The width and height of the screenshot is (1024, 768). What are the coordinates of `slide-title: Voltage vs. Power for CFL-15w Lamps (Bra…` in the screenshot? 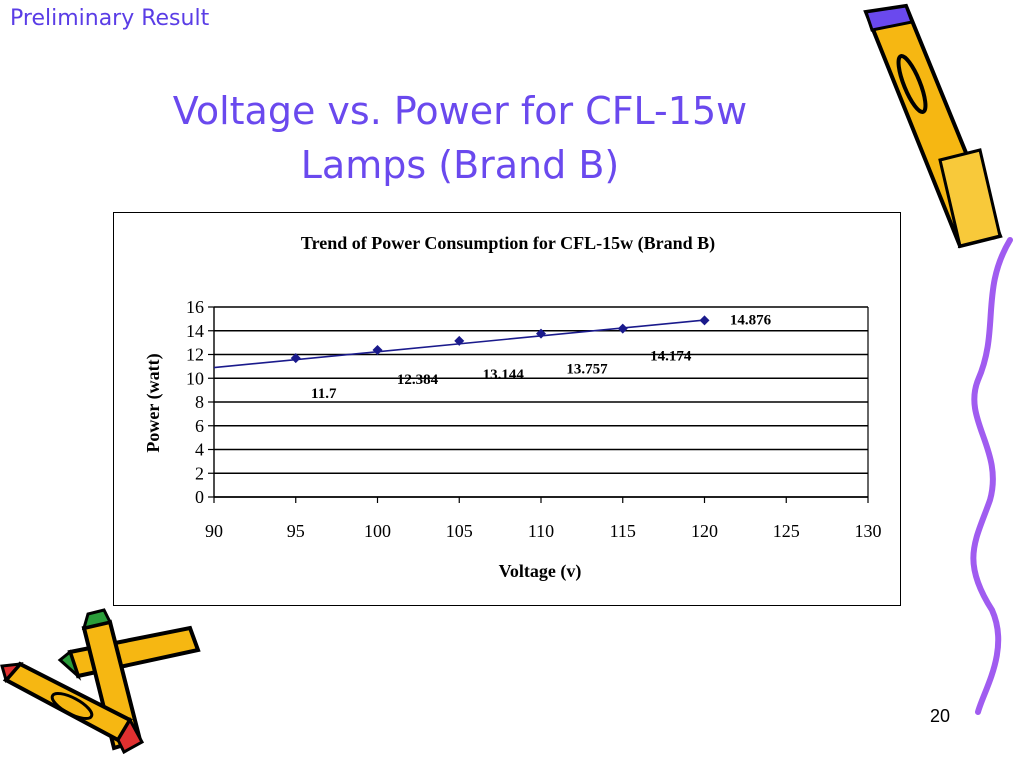 It's located at (460, 138).